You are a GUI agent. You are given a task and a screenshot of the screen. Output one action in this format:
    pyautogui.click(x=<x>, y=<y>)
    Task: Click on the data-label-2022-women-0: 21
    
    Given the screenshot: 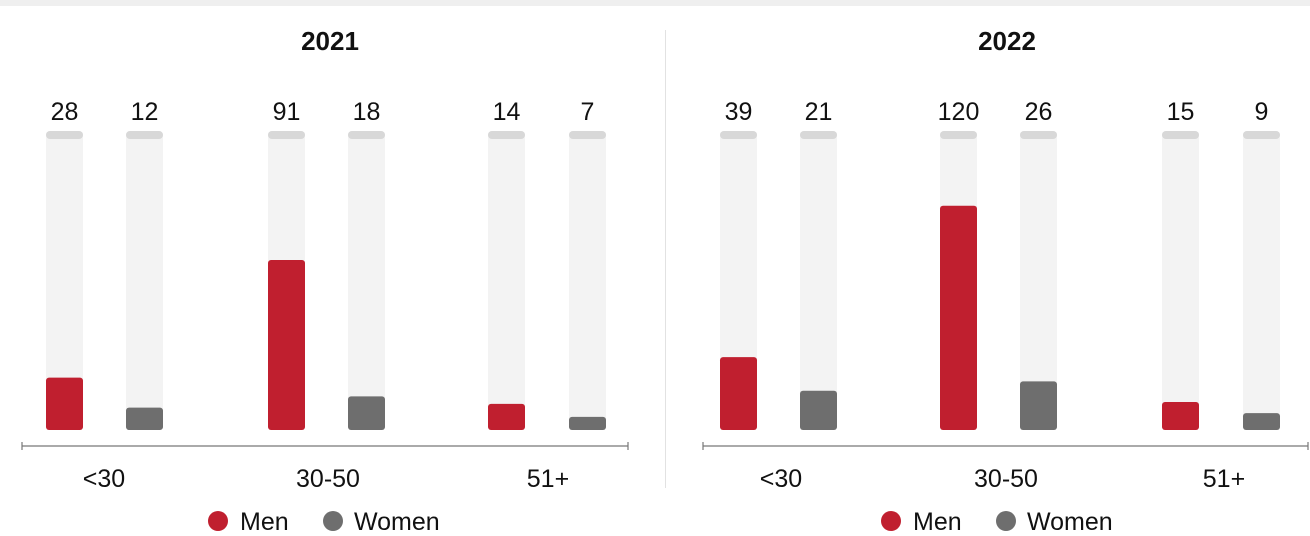 What is the action you would take?
    pyautogui.click(x=819, y=112)
    